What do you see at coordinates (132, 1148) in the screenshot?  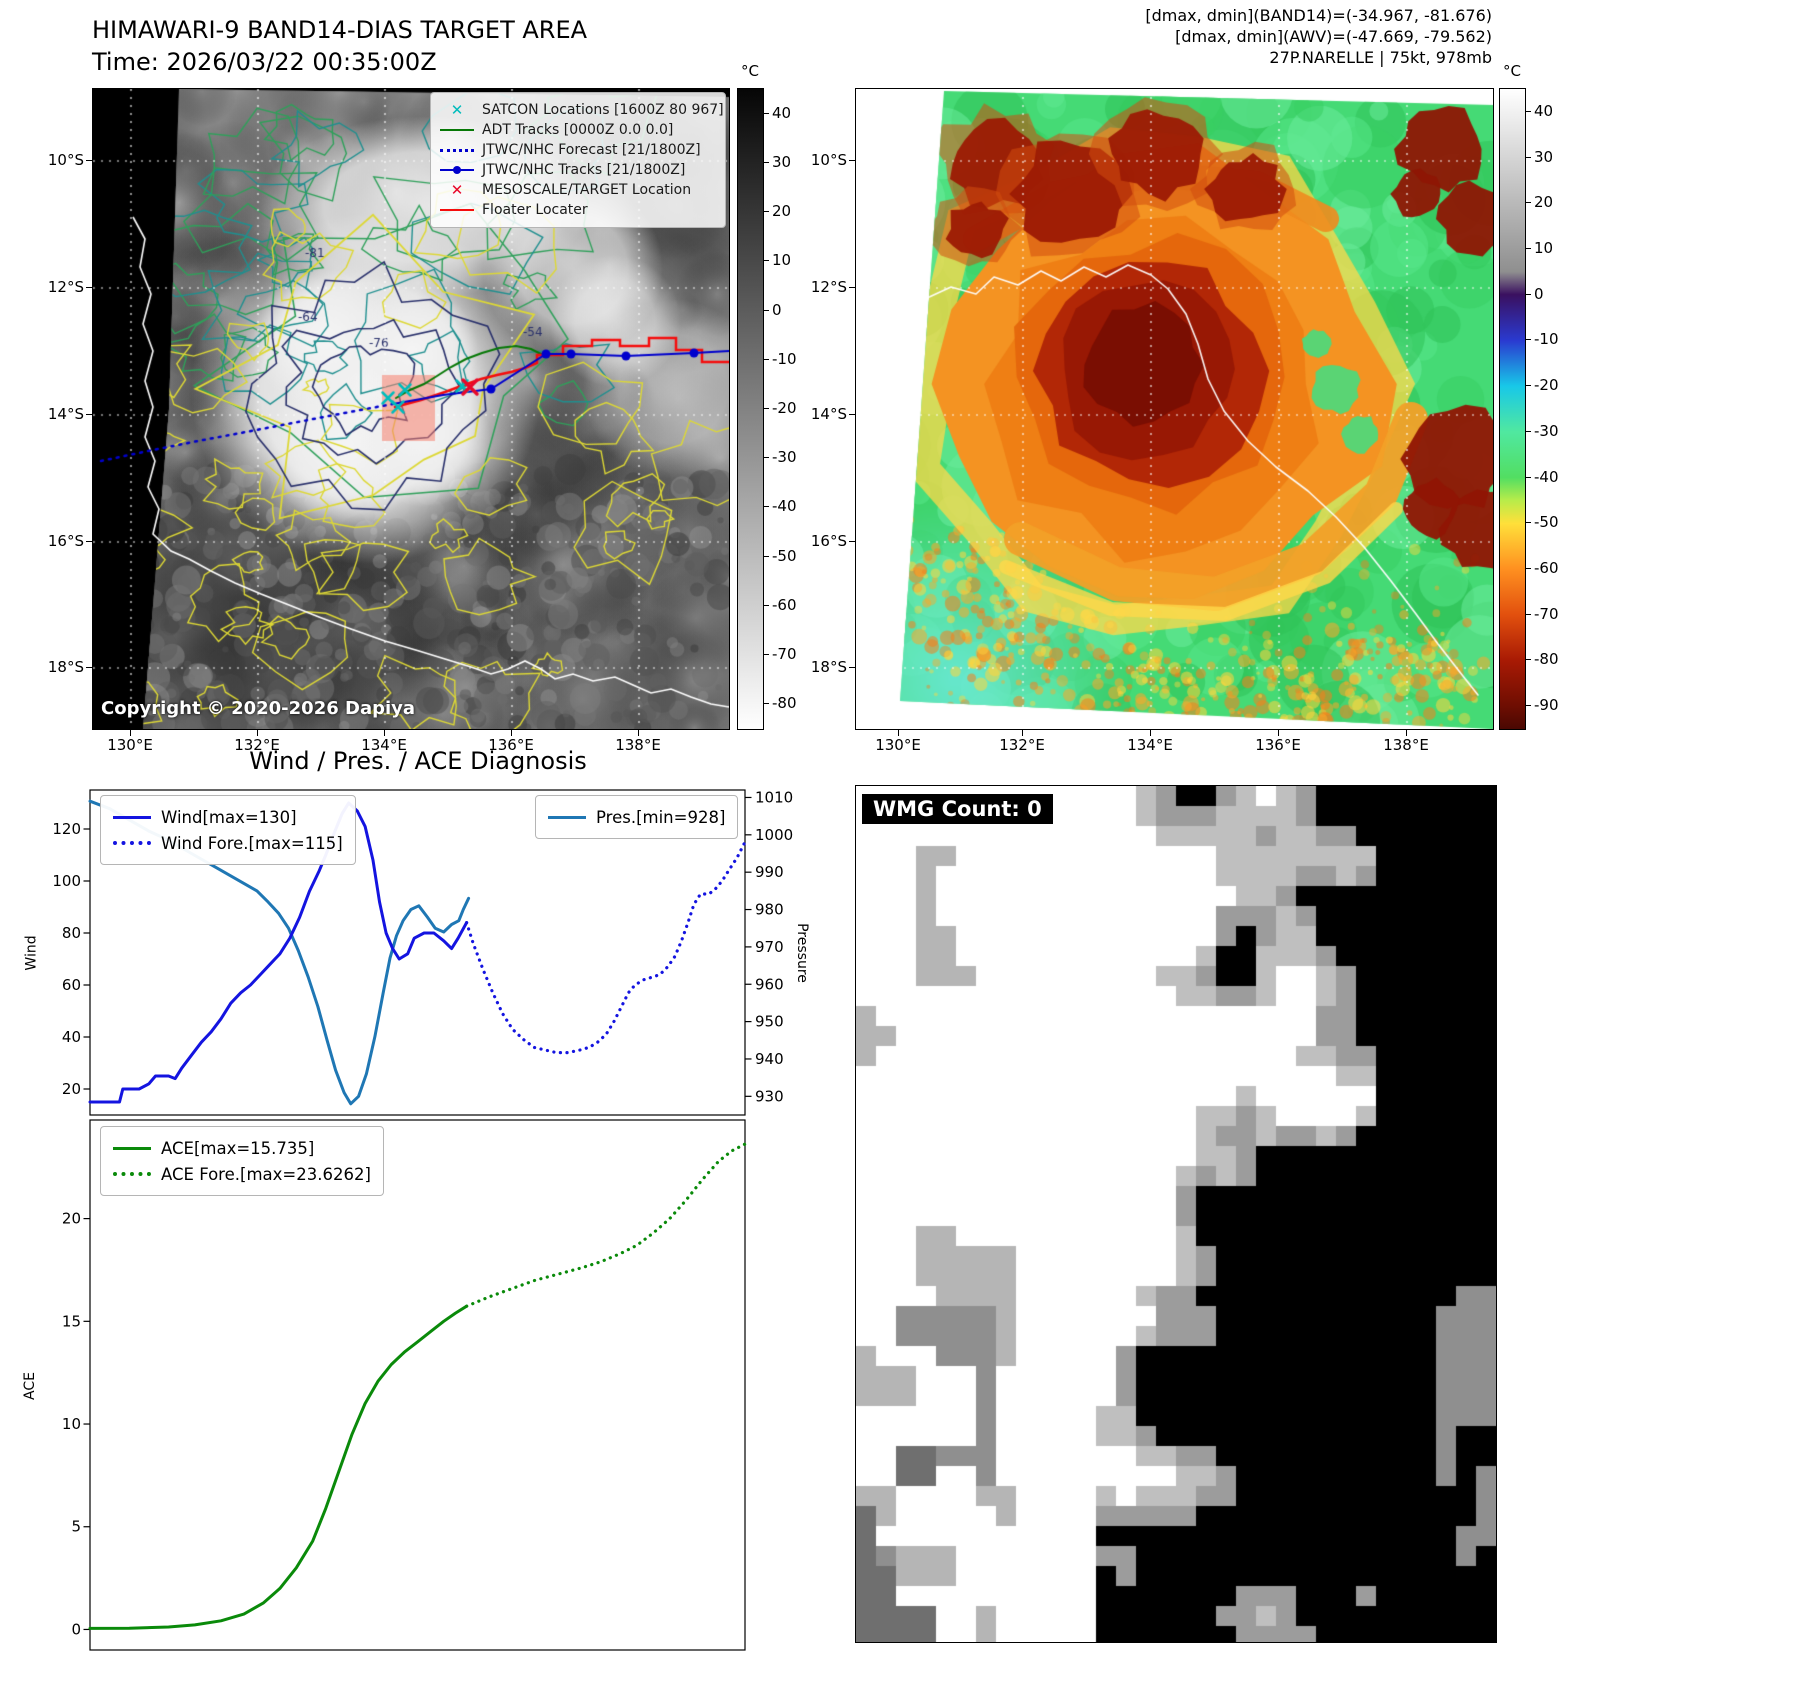 I see `ace-line-sample-icon` at bounding box center [132, 1148].